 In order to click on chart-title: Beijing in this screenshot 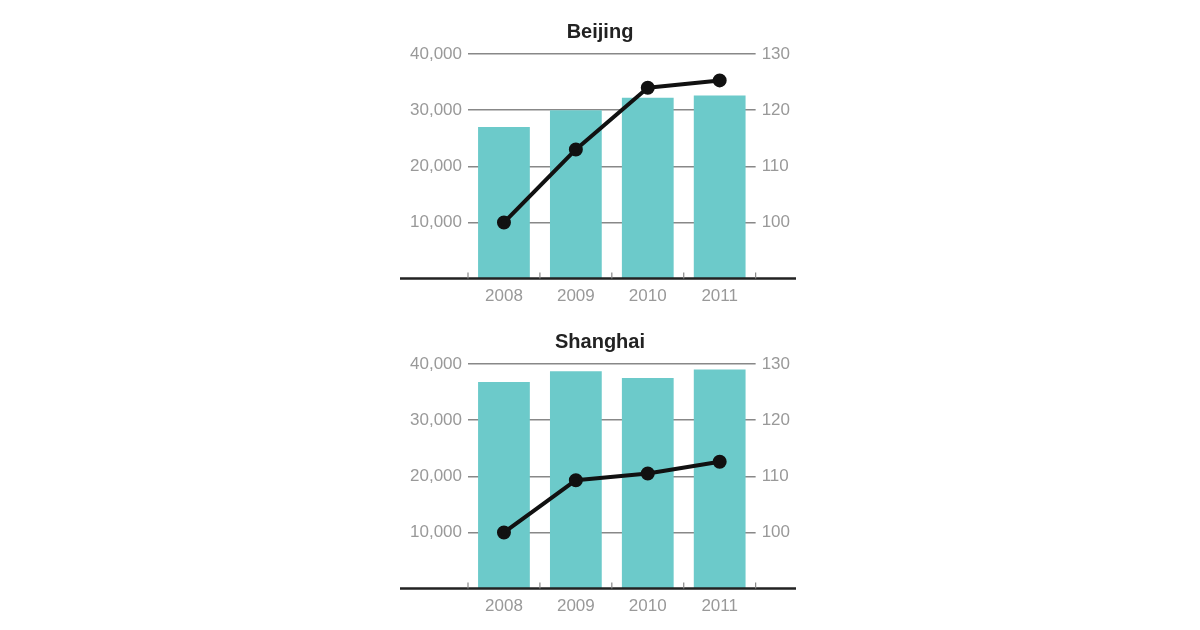, I will do `click(600, 30)`.